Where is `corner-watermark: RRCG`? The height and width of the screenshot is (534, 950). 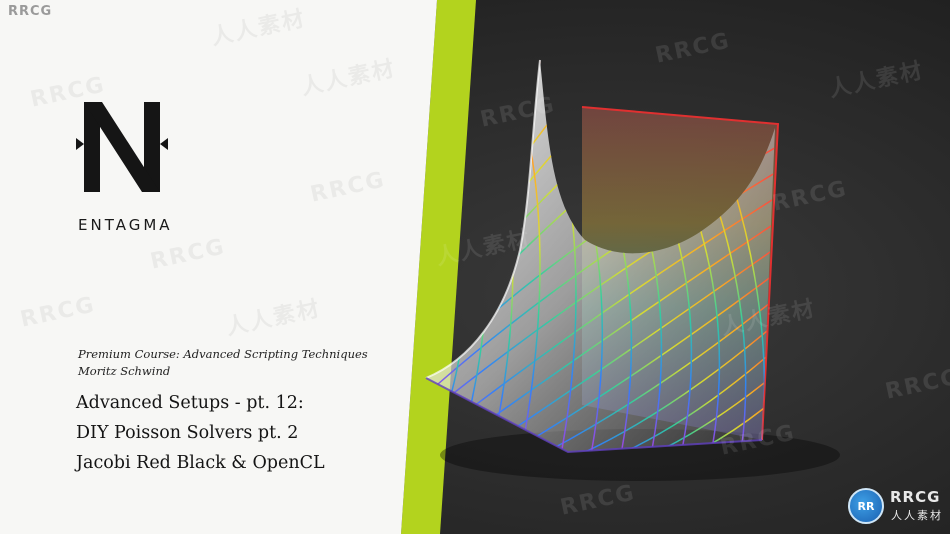 corner-watermark: RRCG is located at coordinates (30, 11).